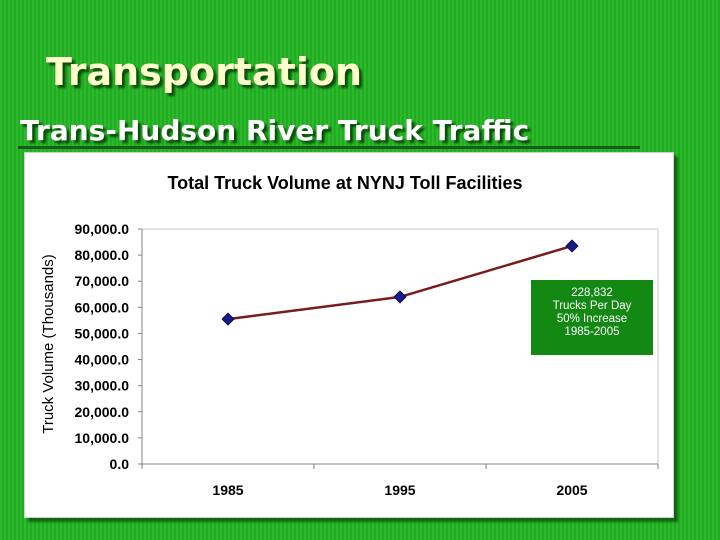  I want to click on callout-line-unit: Trucks Per Day, so click(592, 306).